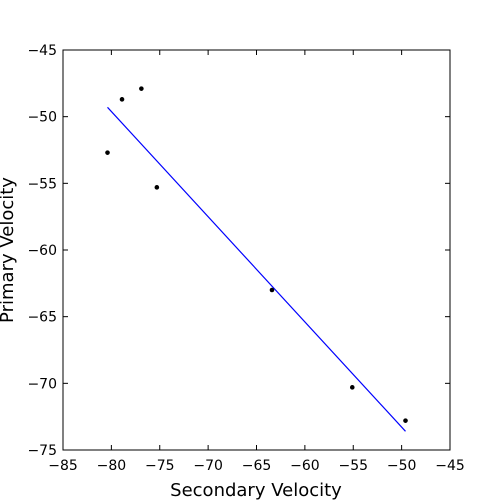  I want to click on x-tick-label: −65, so click(257, 466).